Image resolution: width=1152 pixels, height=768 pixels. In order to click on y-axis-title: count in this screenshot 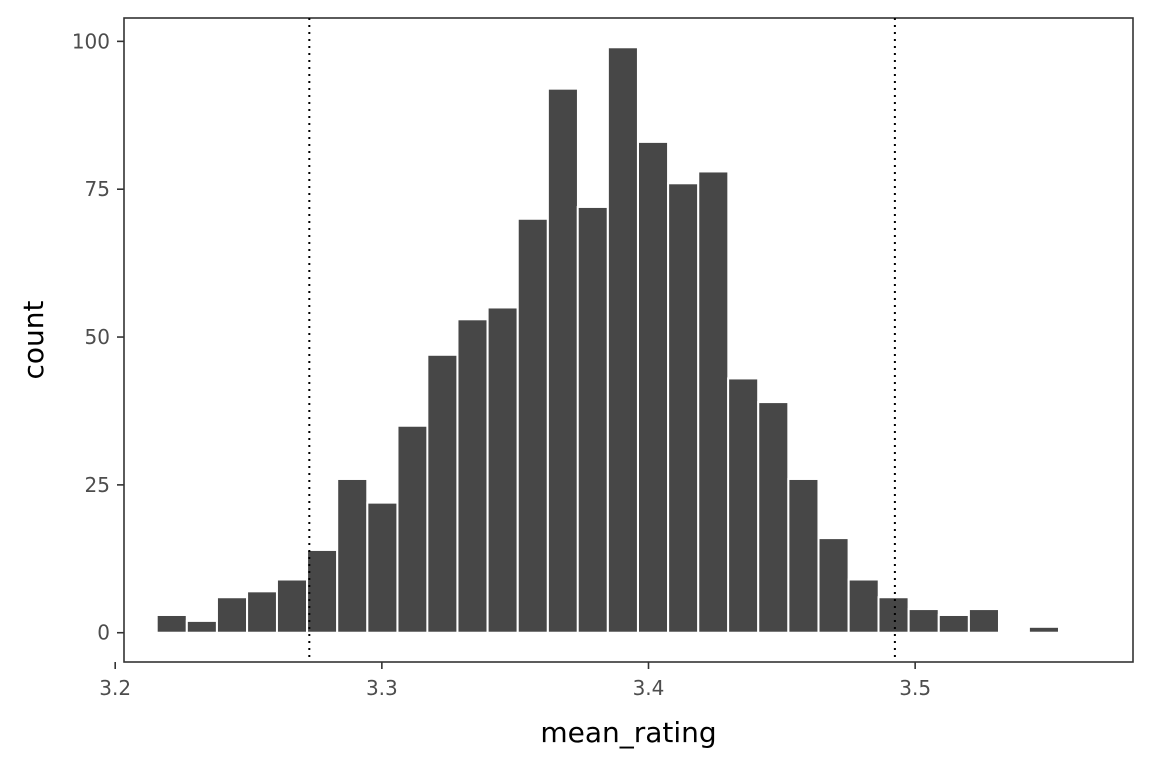, I will do `click(33, 339)`.